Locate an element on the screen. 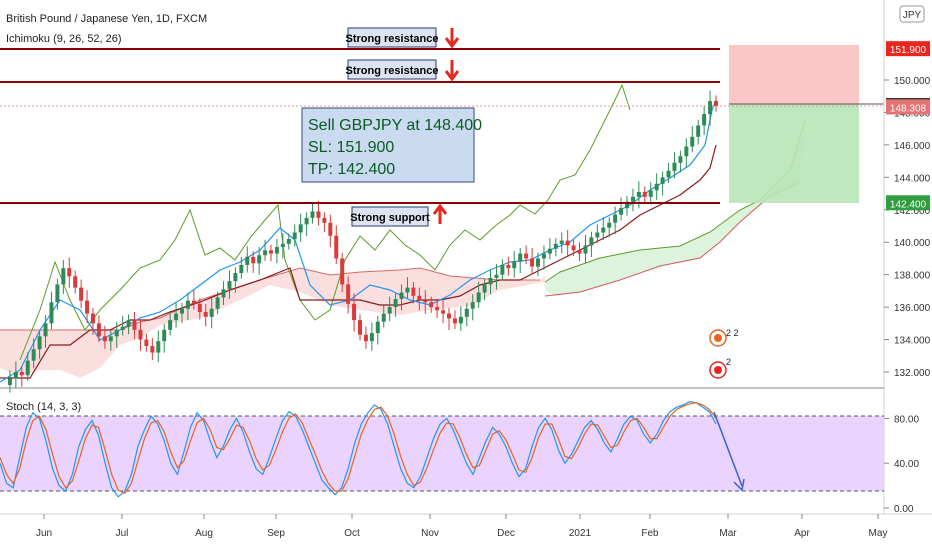 The height and width of the screenshot is (550, 932). resistance-label-2: Strong resistance is located at coordinates (392, 71).